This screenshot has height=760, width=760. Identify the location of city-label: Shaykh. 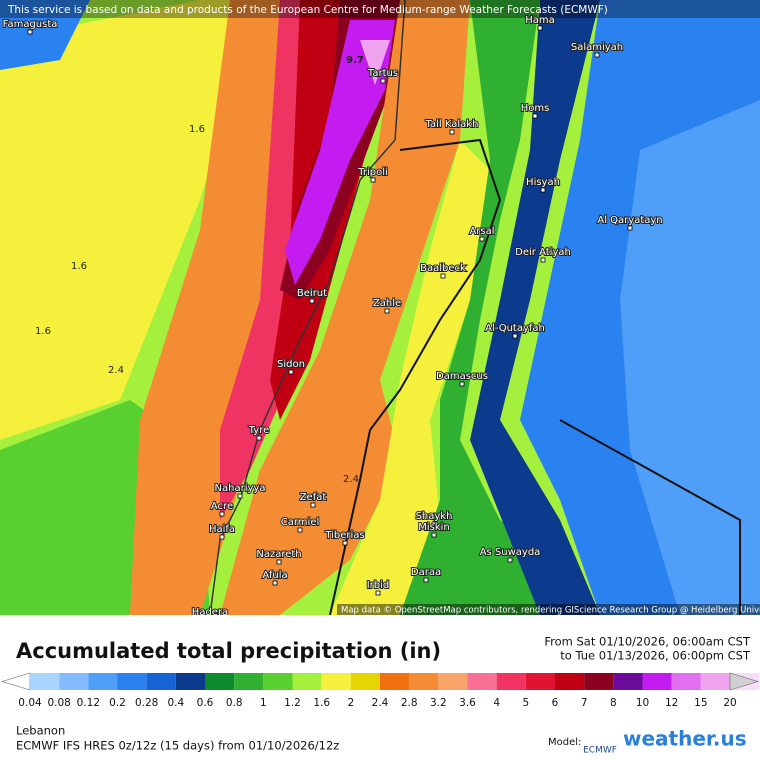
(434, 516).